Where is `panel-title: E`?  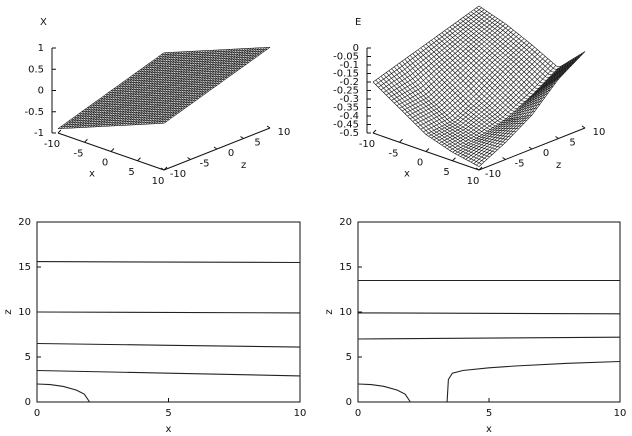 panel-title: E is located at coordinates (358, 22).